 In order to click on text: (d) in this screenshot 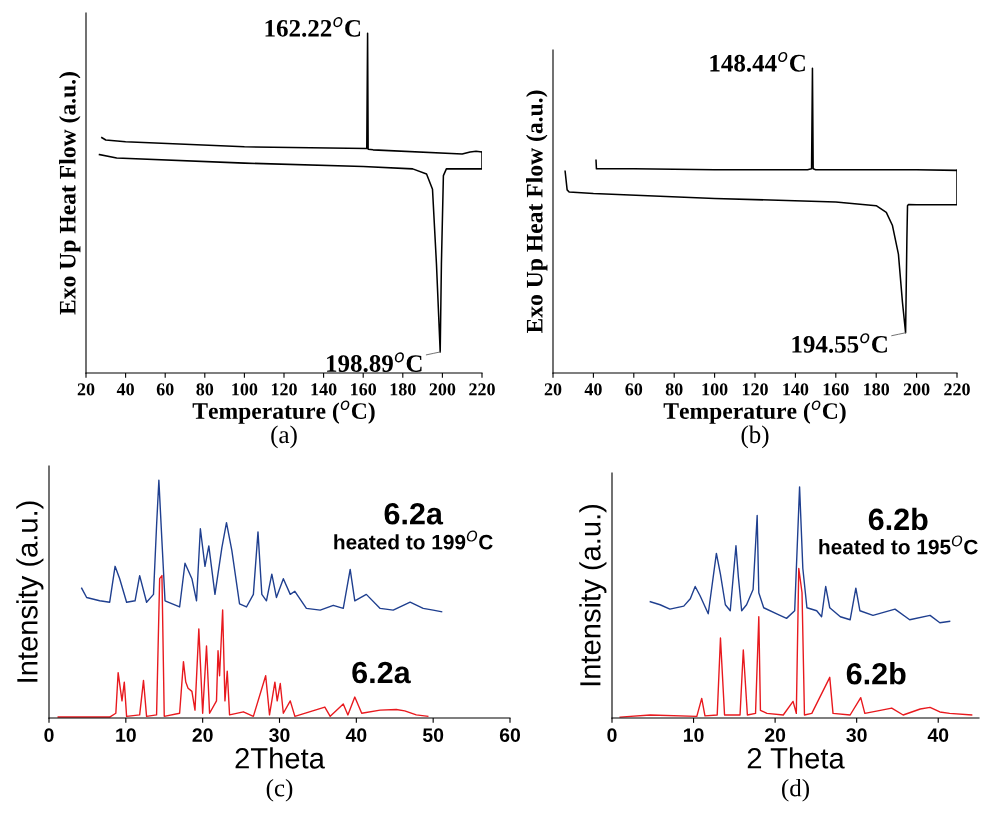, I will do `click(795, 790)`.